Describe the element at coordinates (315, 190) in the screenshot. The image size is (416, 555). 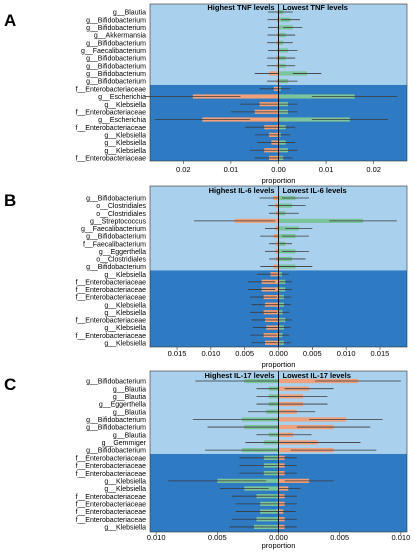
I see `right-group-title: Lowest IL-6 levels` at that location.